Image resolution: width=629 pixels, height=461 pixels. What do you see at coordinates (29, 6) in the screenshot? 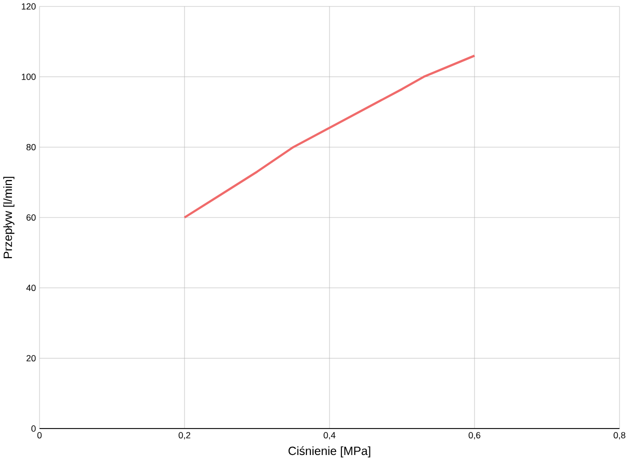
I see `y-tick-label: 120` at bounding box center [29, 6].